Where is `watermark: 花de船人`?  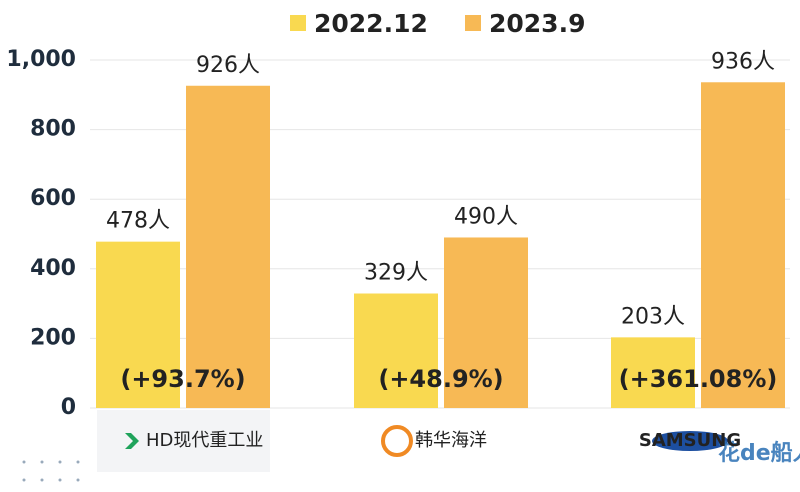
watermark: 花de船人 is located at coordinates (759, 453).